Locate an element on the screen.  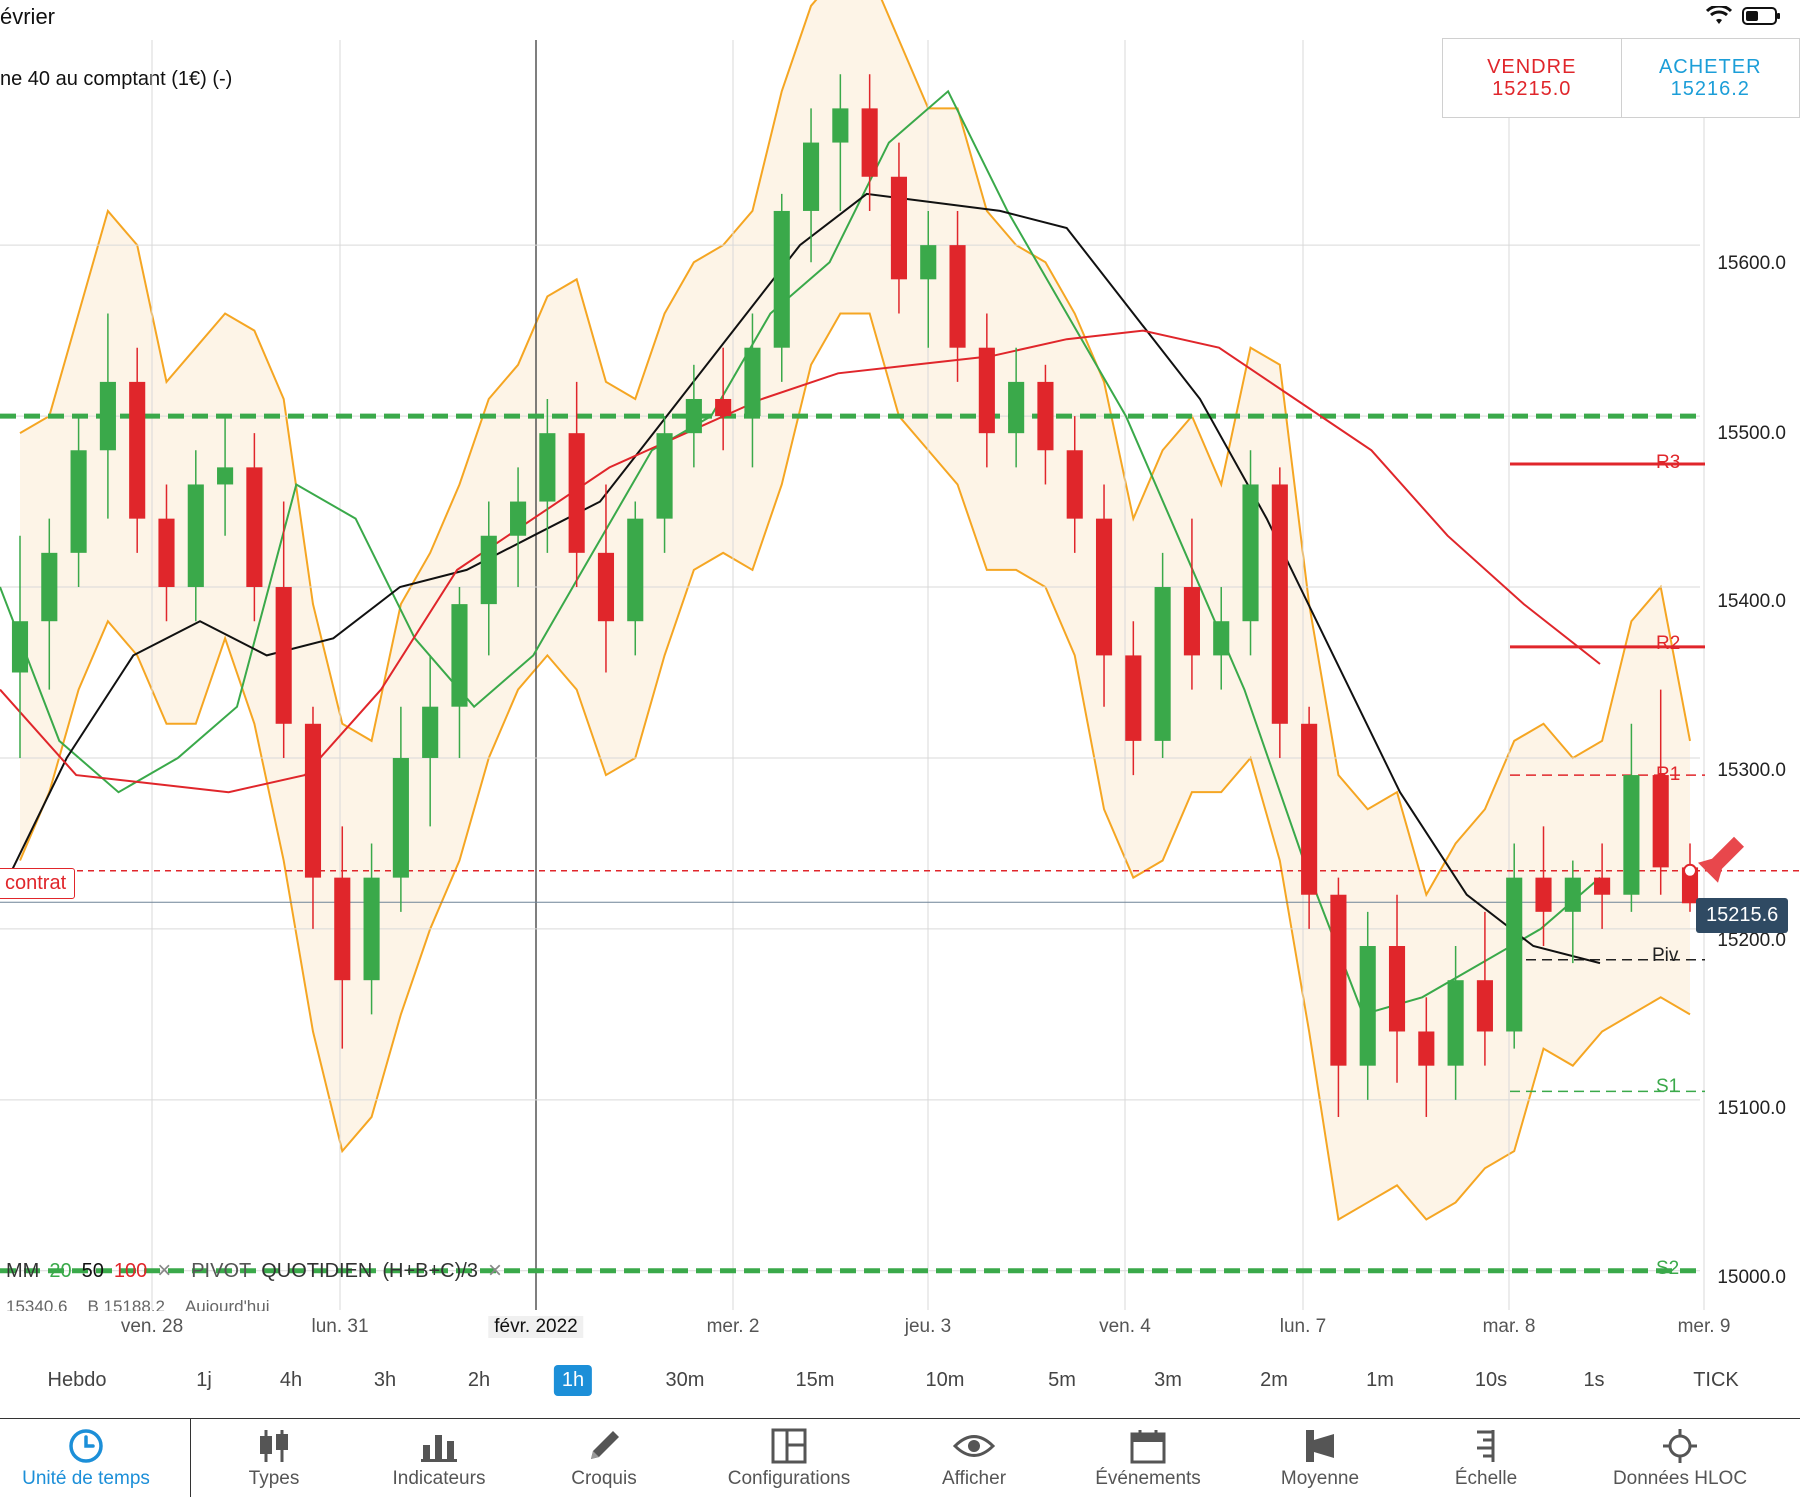
timeframe-3m: 3m is located at coordinates (1168, 1380).